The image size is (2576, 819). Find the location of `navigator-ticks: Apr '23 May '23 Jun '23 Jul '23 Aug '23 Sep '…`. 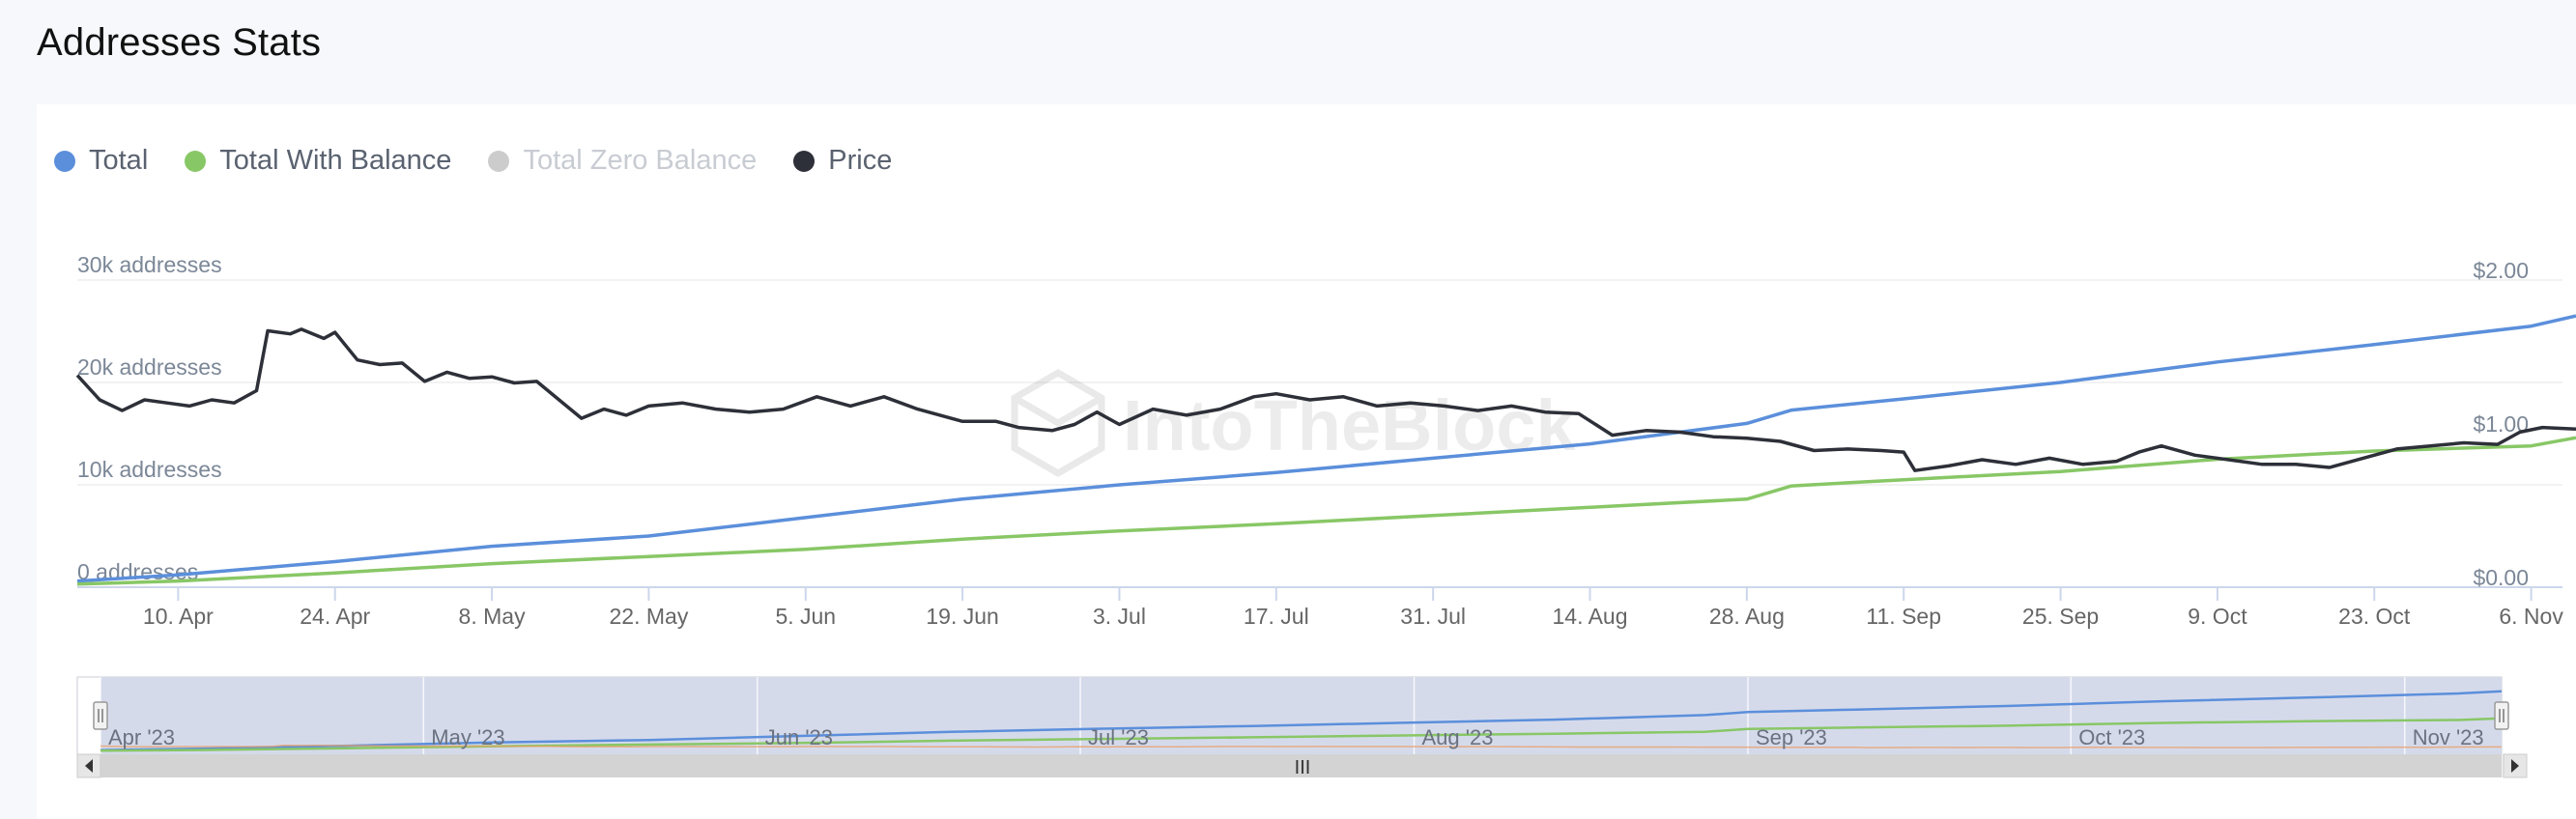

navigator-ticks: Apr '23 May '23 Jun '23 Jul '23 Aug '23 Sep '… is located at coordinates (1296, 737).